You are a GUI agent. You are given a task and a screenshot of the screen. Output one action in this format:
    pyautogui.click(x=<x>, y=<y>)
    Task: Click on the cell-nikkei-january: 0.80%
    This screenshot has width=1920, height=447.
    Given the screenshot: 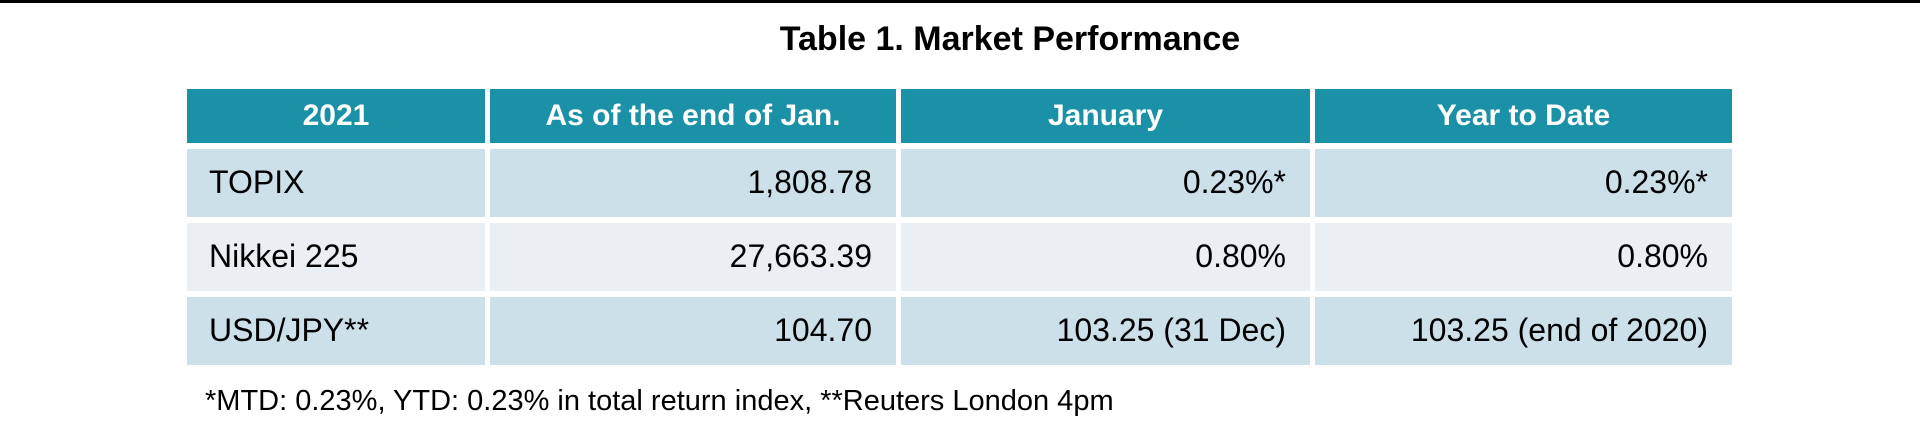 What is the action you would take?
    pyautogui.click(x=1105, y=256)
    